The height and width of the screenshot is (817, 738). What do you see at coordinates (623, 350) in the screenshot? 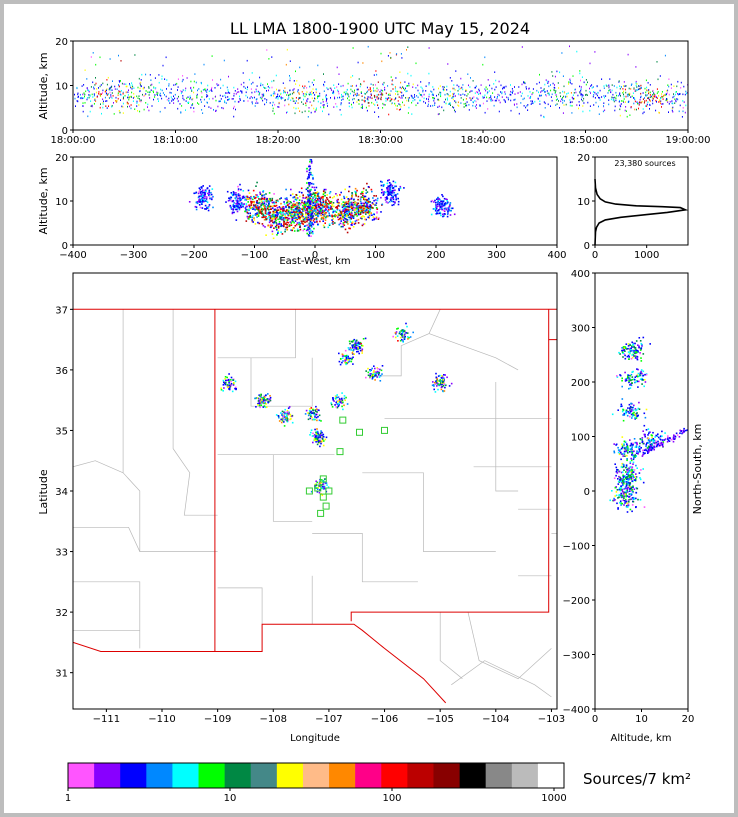
I see `north-south-source` at bounding box center [623, 350].